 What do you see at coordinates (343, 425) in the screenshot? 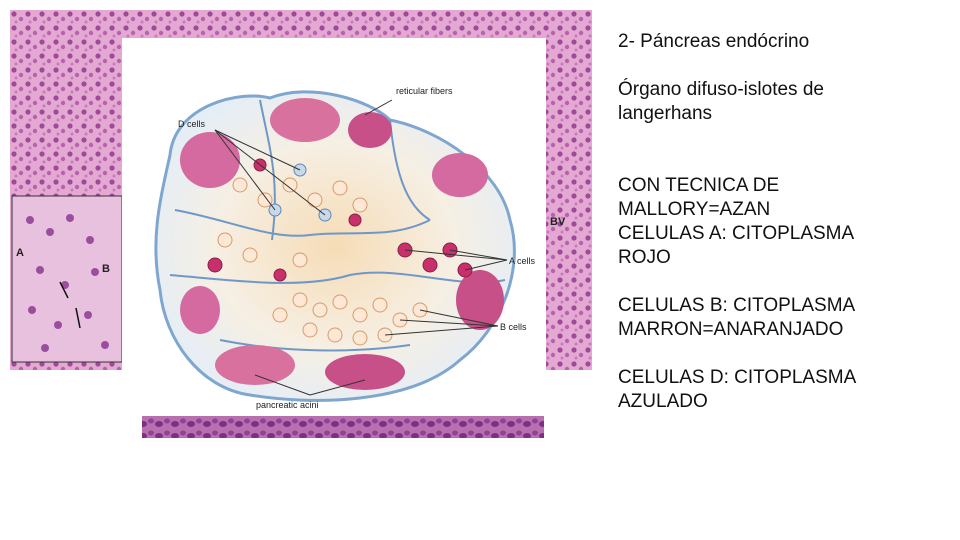
I see `bottom-acini-strip` at bounding box center [343, 425].